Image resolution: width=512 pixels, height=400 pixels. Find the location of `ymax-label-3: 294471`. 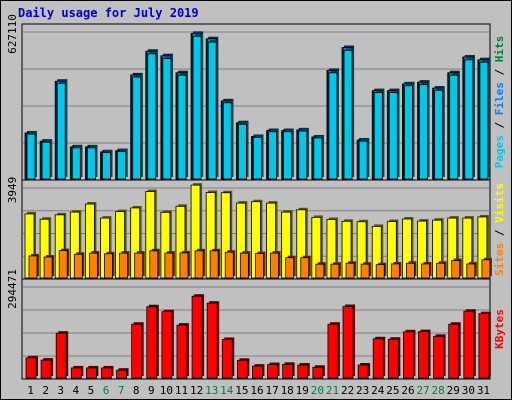

ymax-label-3: 294471 is located at coordinates (12, 289).